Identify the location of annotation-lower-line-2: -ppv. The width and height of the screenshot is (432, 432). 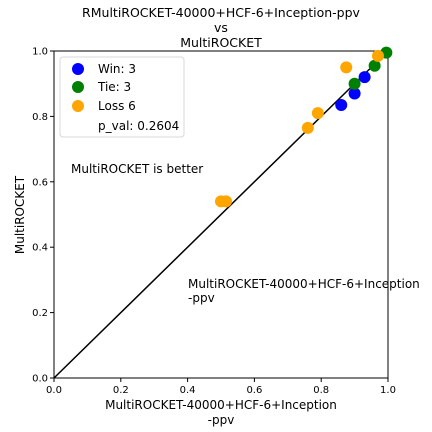
(201, 298).